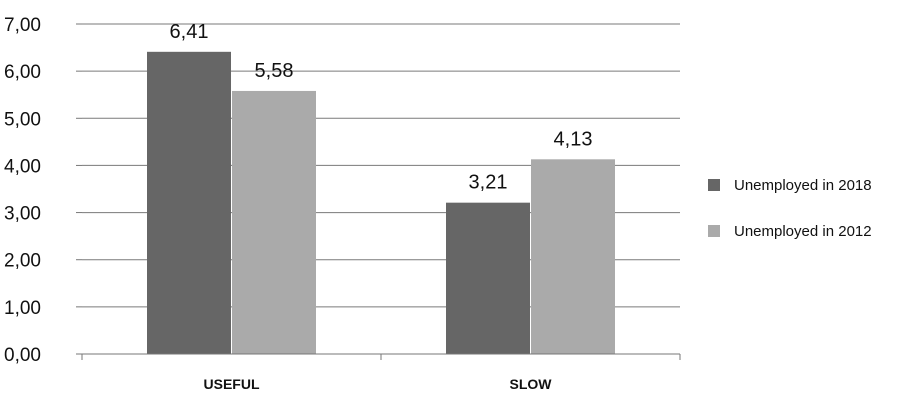  Describe the element at coordinates (22, 119) in the screenshot. I see `y-tick-label: 5,00` at that location.